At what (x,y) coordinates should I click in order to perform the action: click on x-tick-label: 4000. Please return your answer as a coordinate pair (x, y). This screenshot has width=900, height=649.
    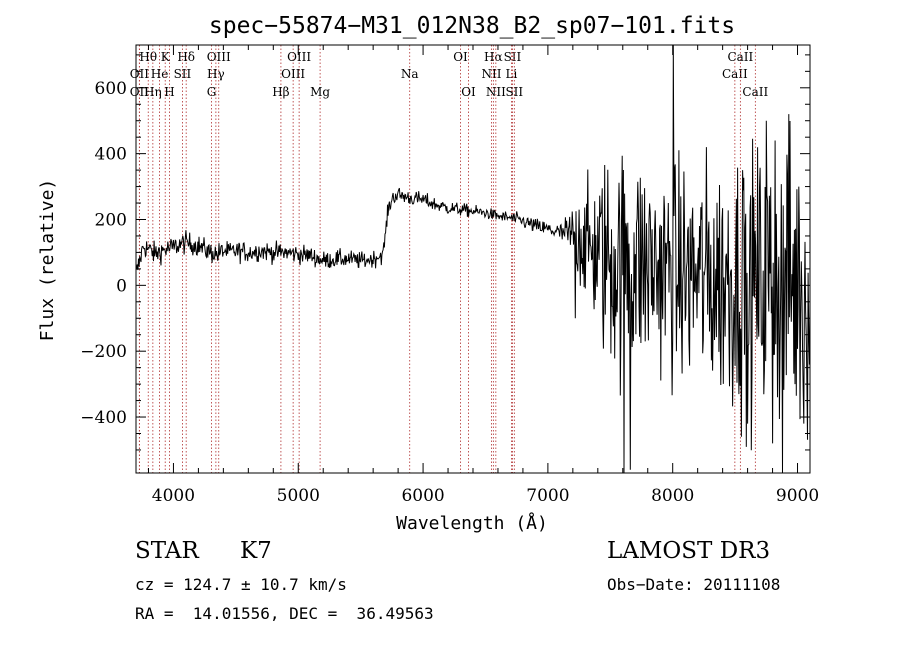
    Looking at the image, I should click on (173, 496).